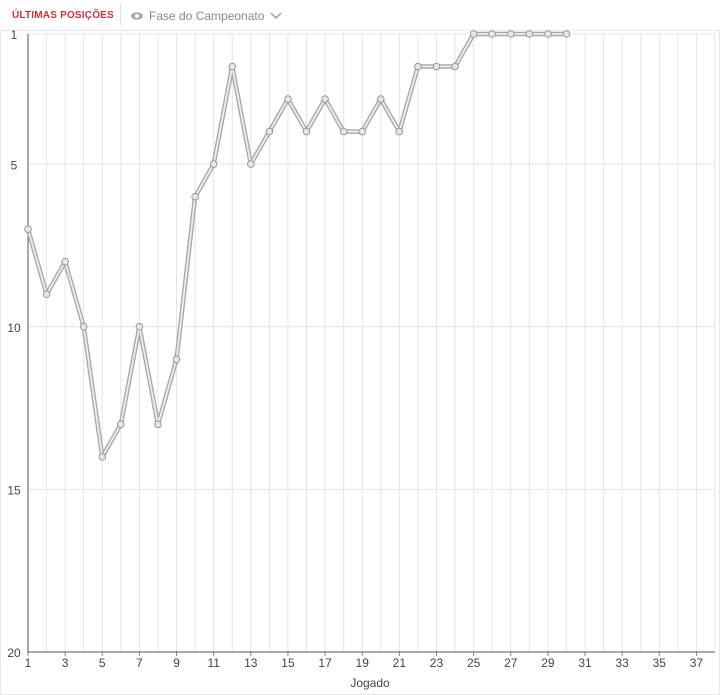 This screenshot has width=720, height=695. I want to click on x-tick-label: 25, so click(474, 663).